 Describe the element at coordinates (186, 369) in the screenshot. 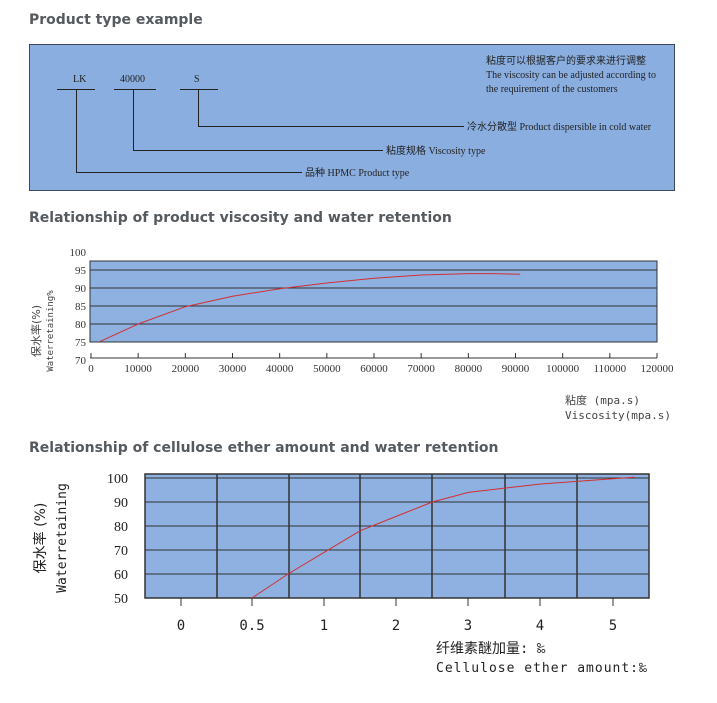

I see `viscosity-x-tick-label: 20000` at that location.